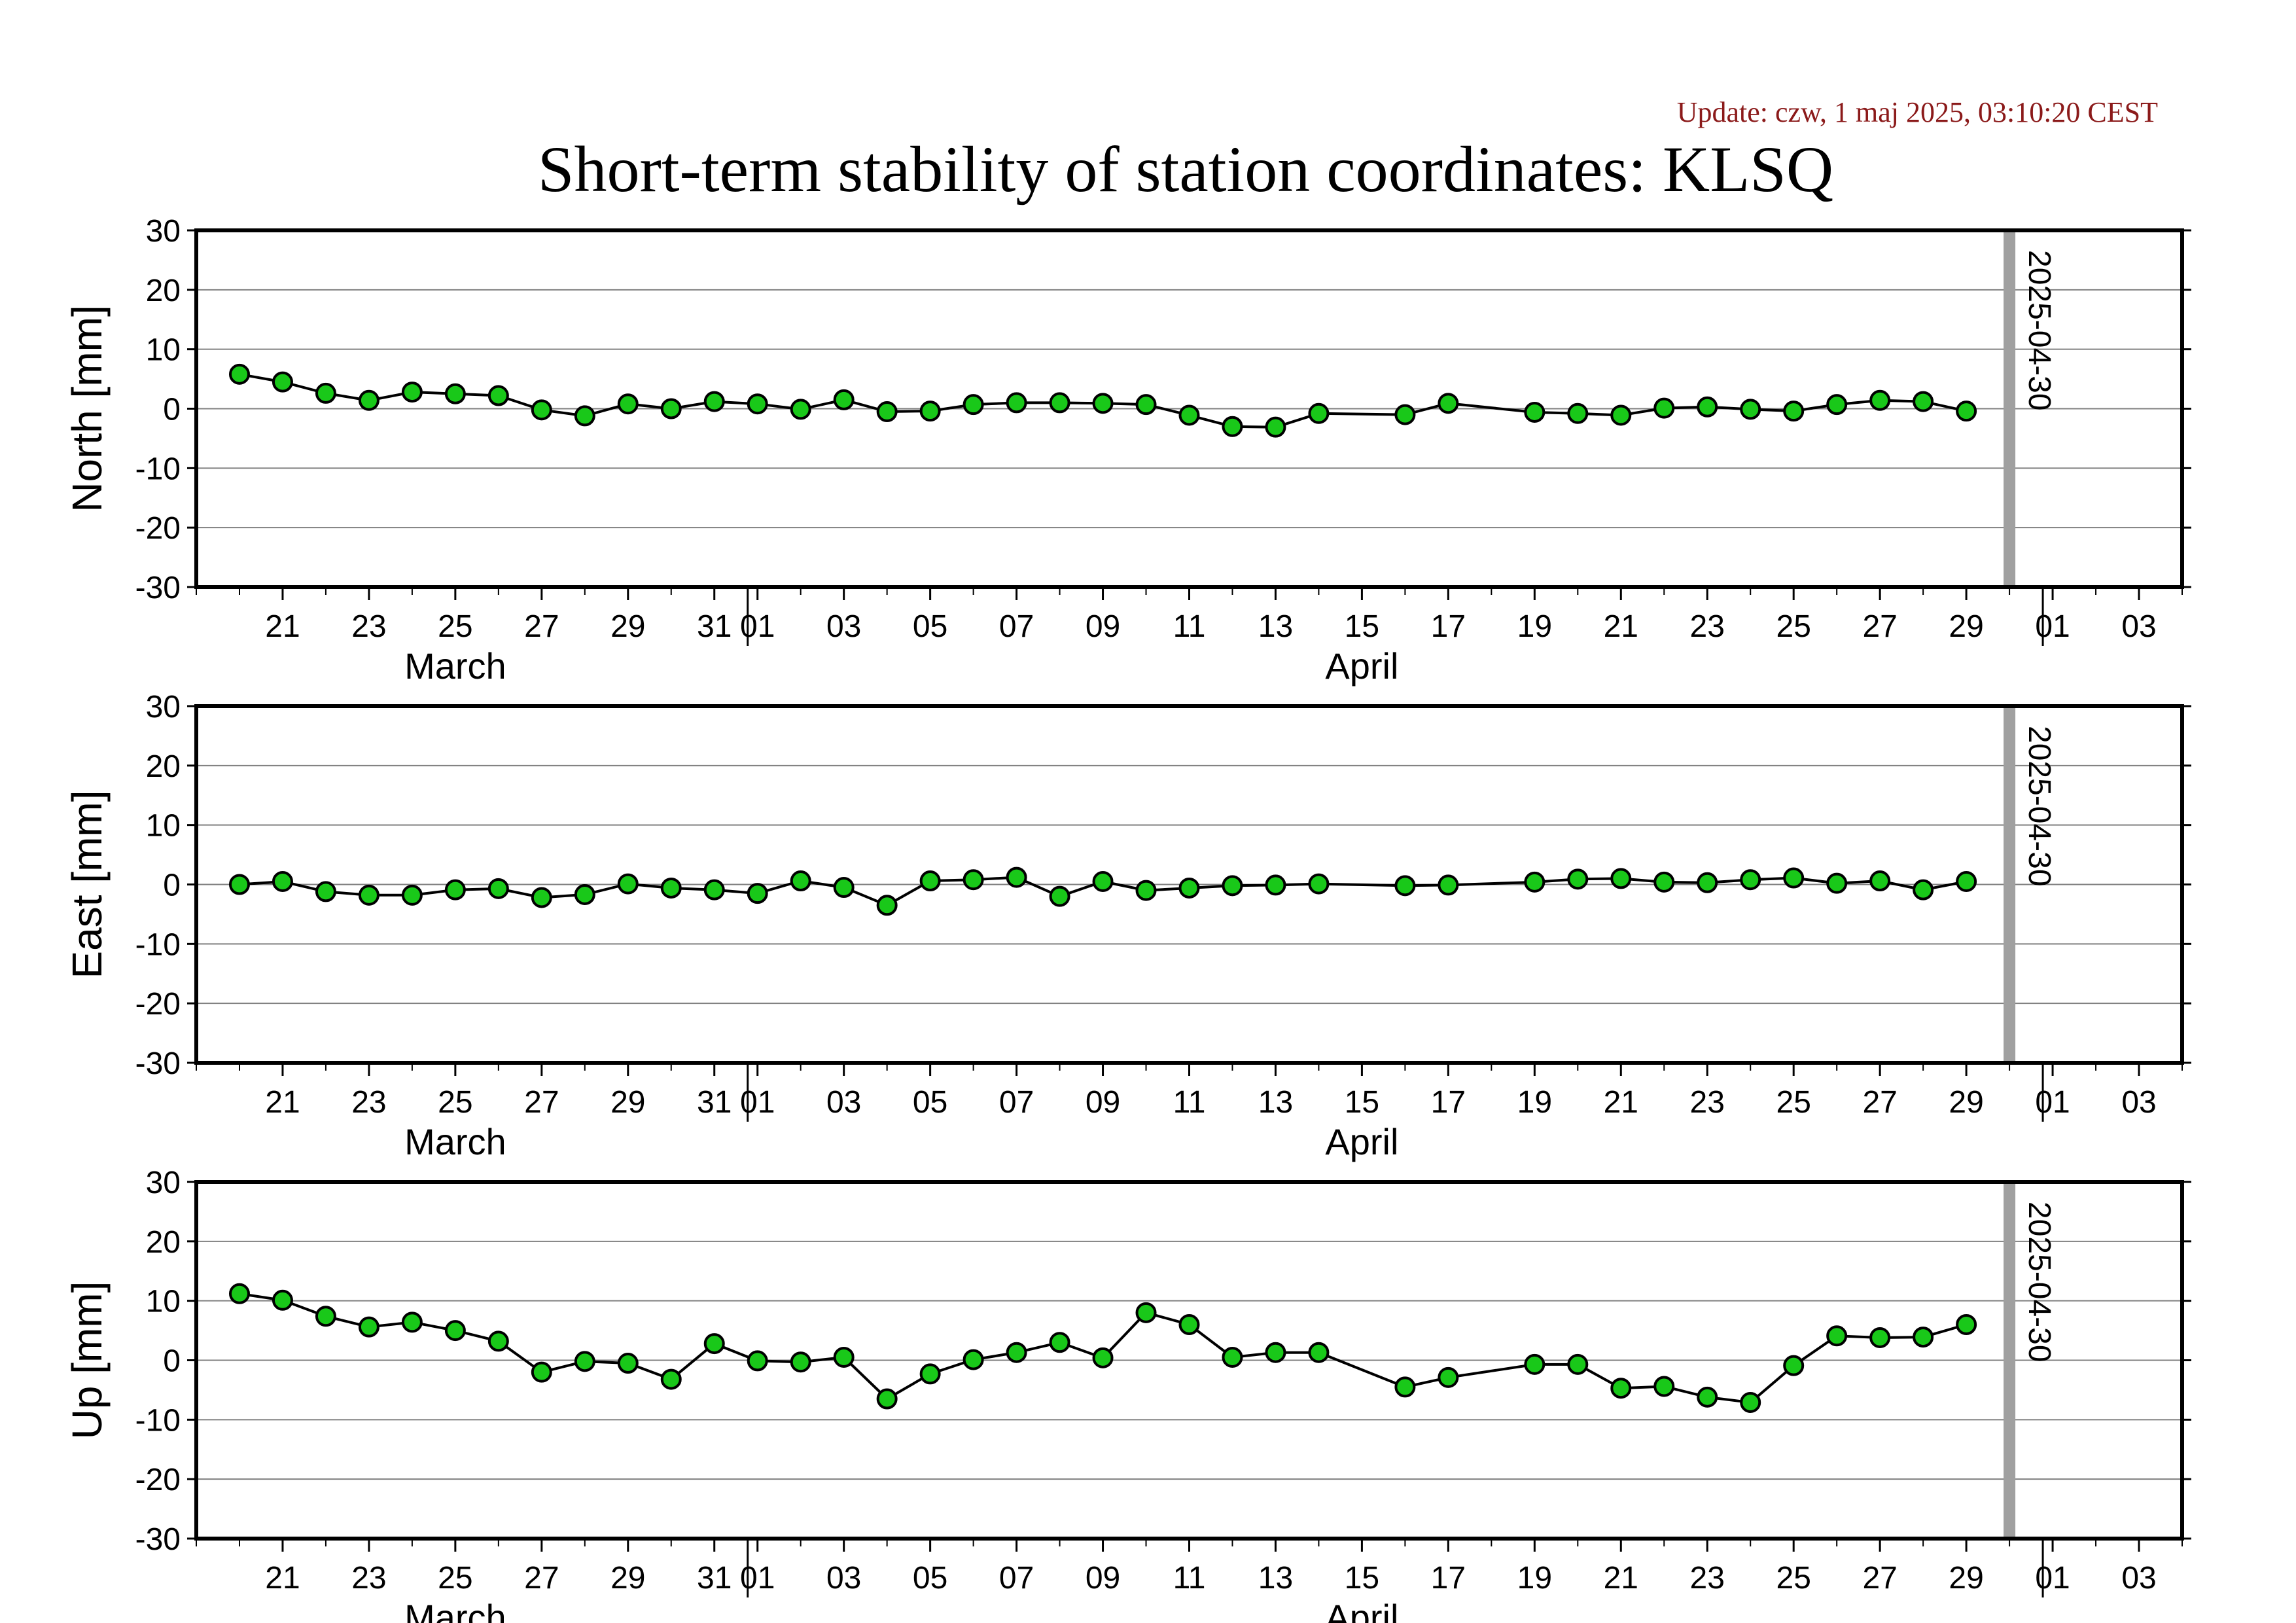 Image resolution: width=2296 pixels, height=1623 pixels. I want to click on x-tick-label: 11, so click(1189, 626).